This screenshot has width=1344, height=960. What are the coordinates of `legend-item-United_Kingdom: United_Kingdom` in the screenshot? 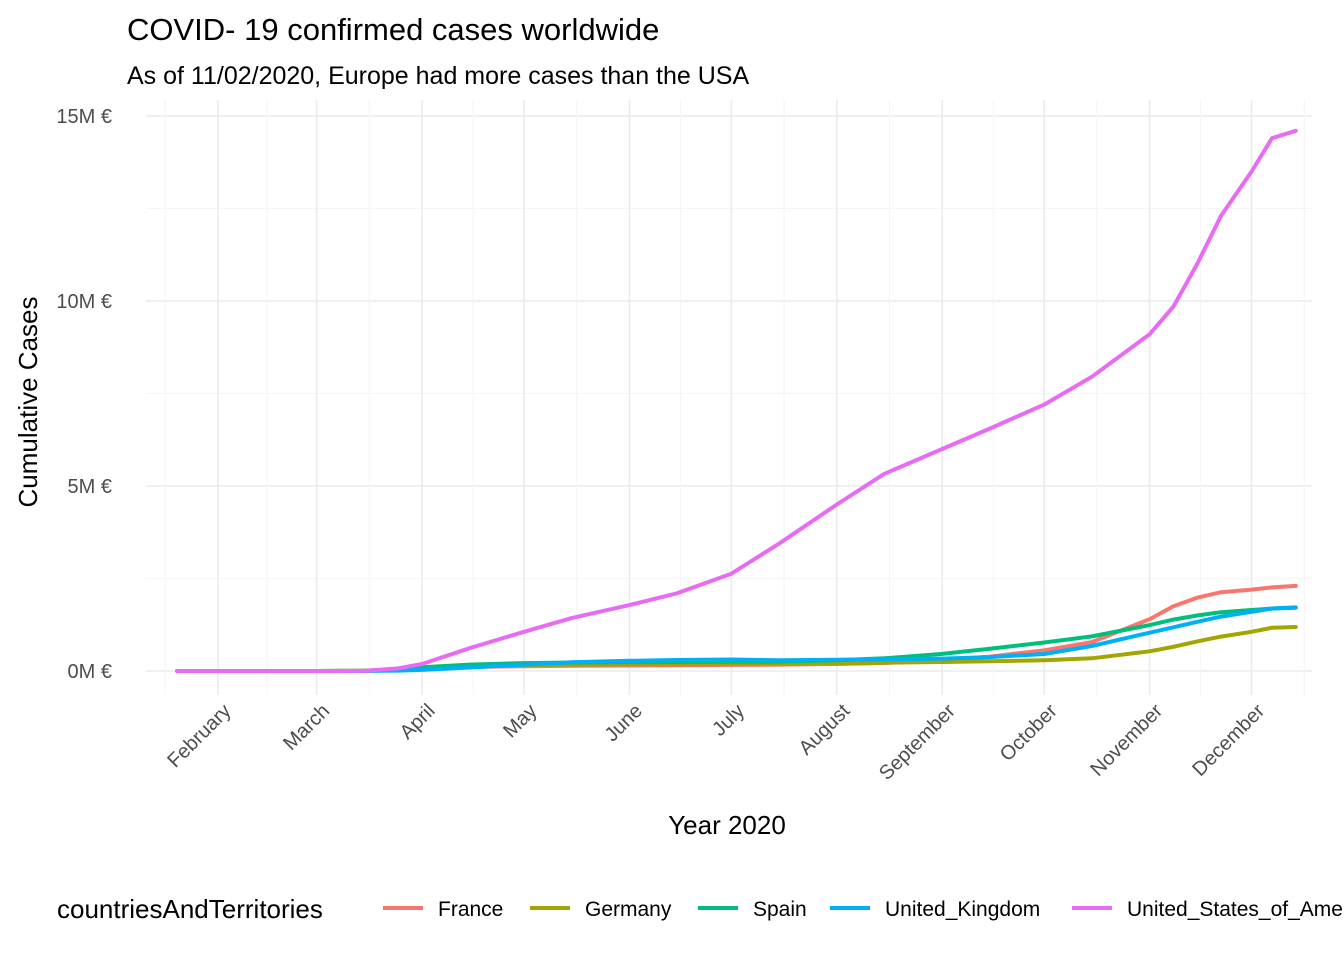 It's located at (935, 909).